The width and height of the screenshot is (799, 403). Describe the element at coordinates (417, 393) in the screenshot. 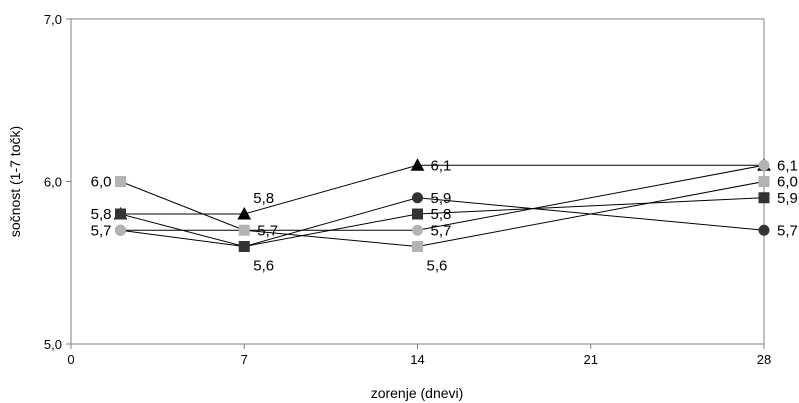

I see `x-axis-label: zorenje (dnevi)` at that location.